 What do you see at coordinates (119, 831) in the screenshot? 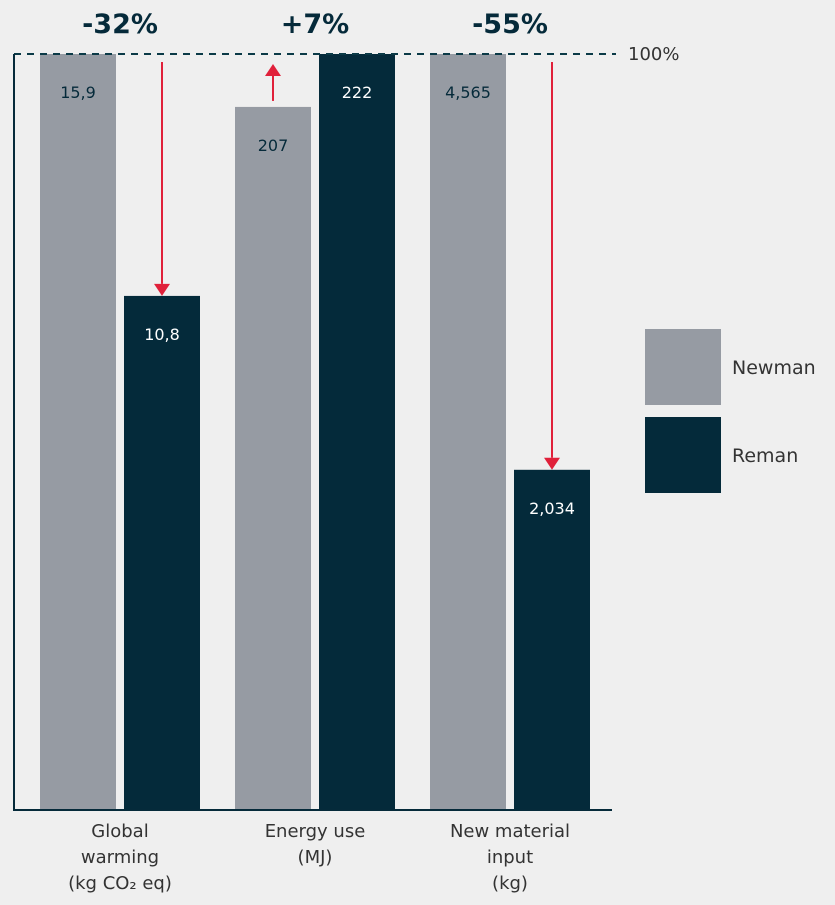
I see `category-label-1-line-1: Global` at bounding box center [119, 831].